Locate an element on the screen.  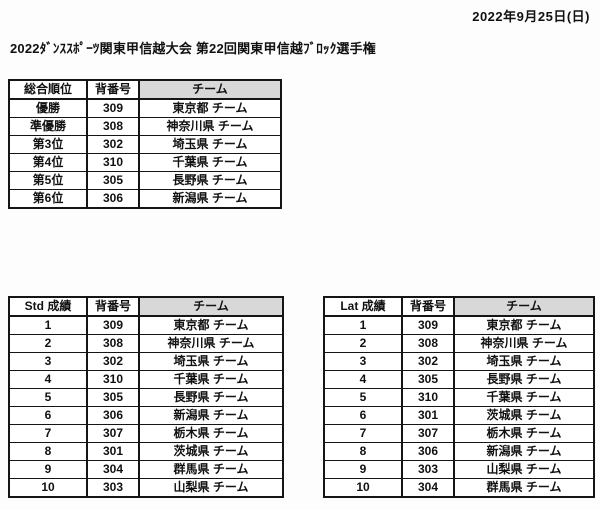
table-row: 9 303 山梨県 チーム is located at coordinates (459, 469).